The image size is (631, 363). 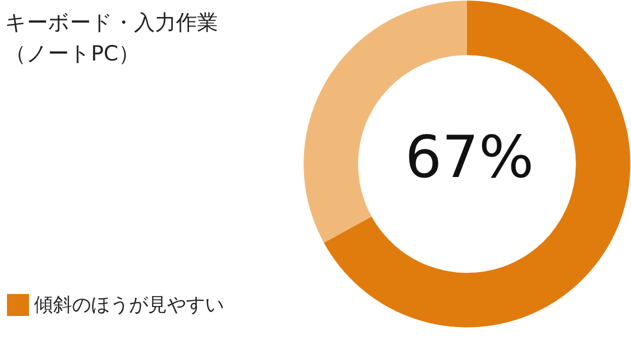 I want to click on text: 67%, so click(x=469, y=157).